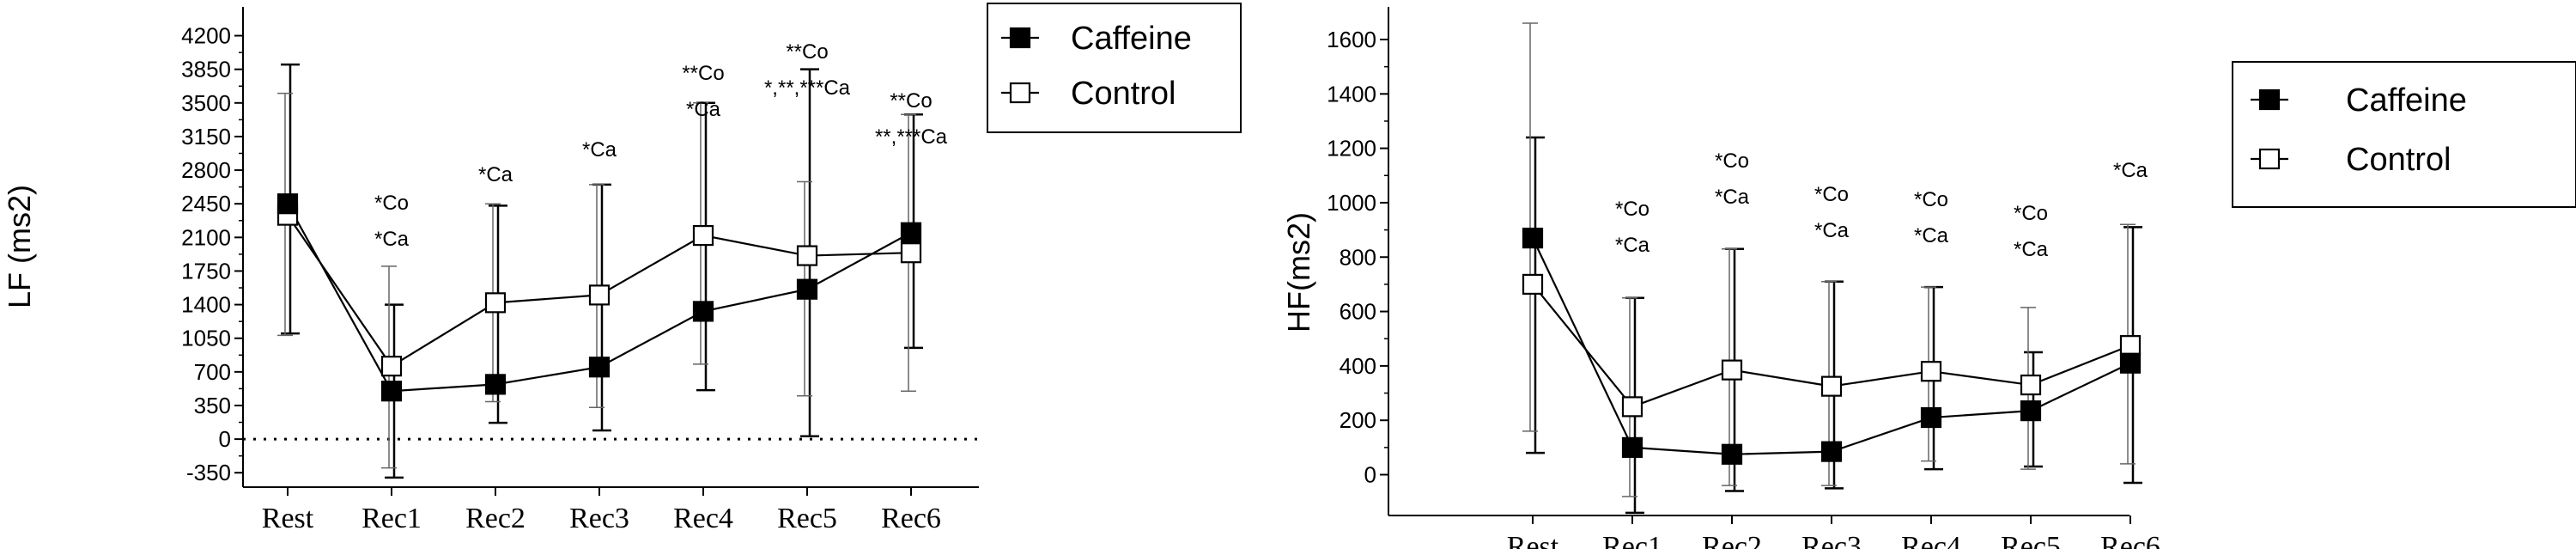  I want to click on y-axis-label: HF(ms2), so click(1298, 272).